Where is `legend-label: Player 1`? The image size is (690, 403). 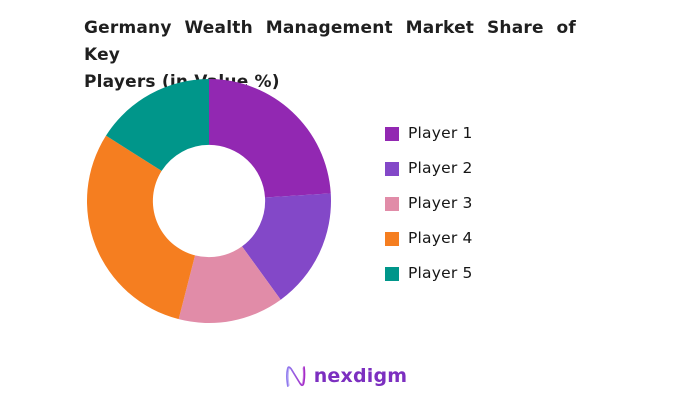 legend-label: Player 1 is located at coordinates (440, 133).